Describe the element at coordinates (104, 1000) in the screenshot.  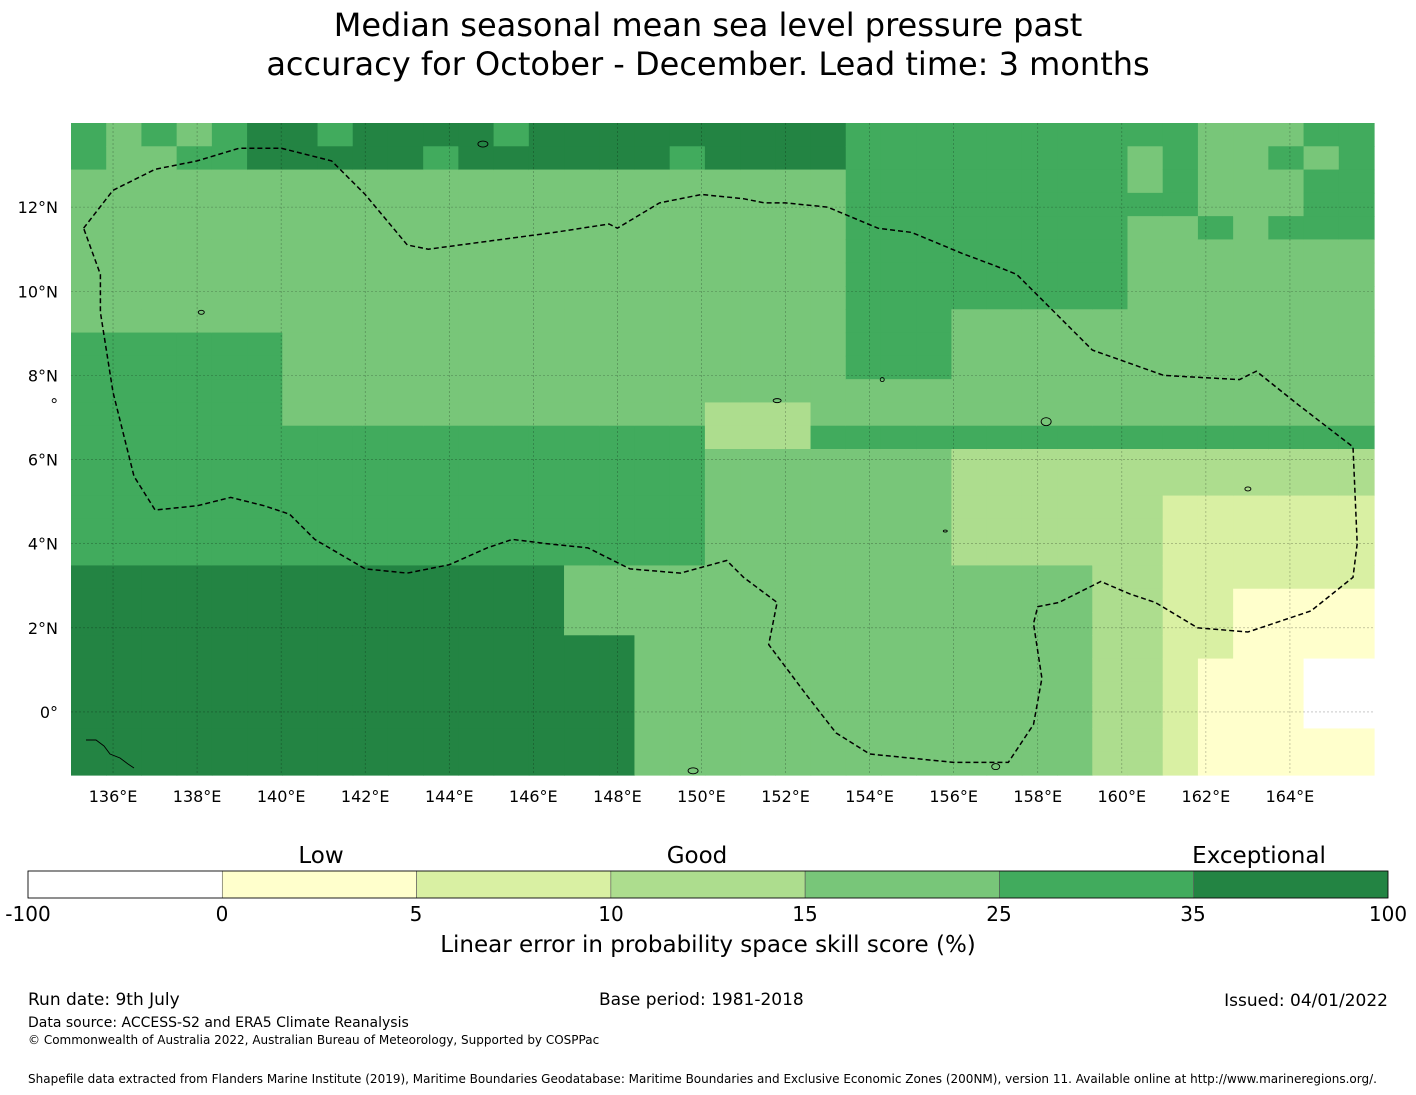
I see `run-date: Run date: 9th July` at that location.